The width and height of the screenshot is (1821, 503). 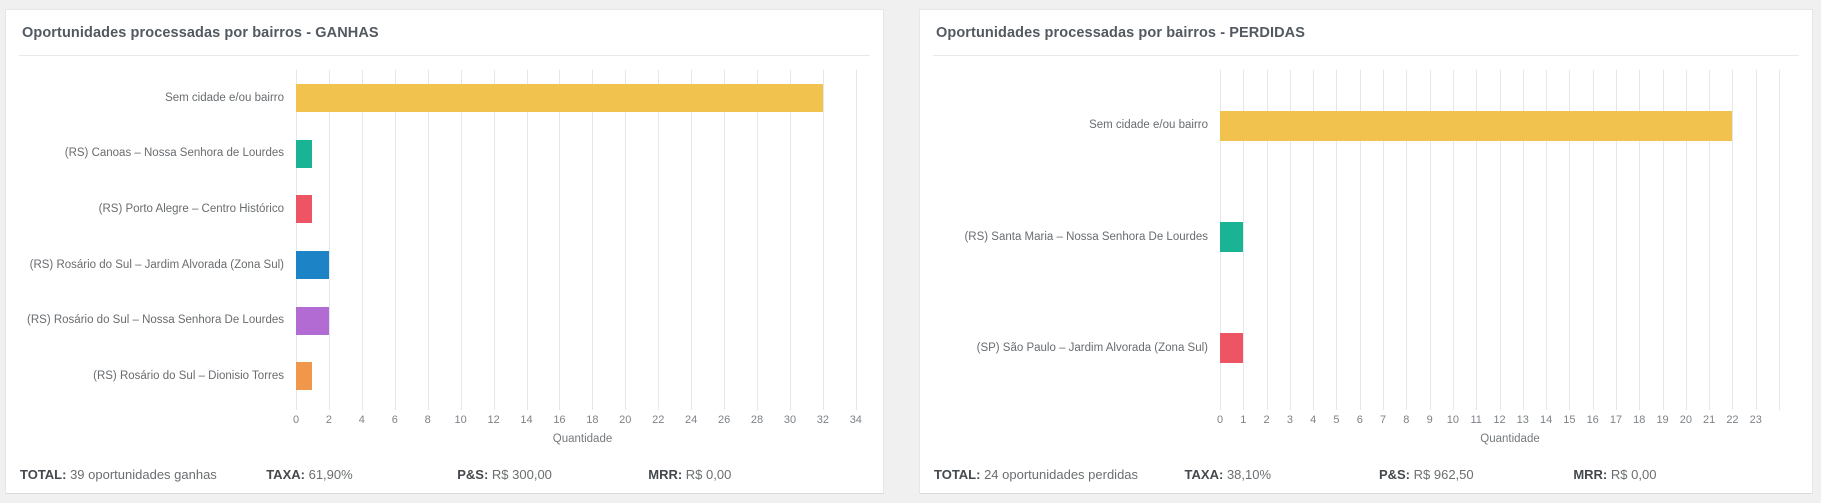 What do you see at coordinates (526, 420) in the screenshot?
I see `x-tick-label: 14` at bounding box center [526, 420].